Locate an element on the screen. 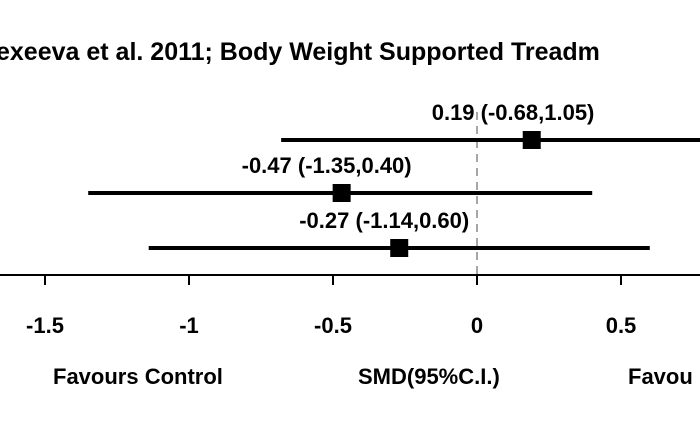  data-label-3: -0.27 (-1.14,0.60) is located at coordinates (384, 220).